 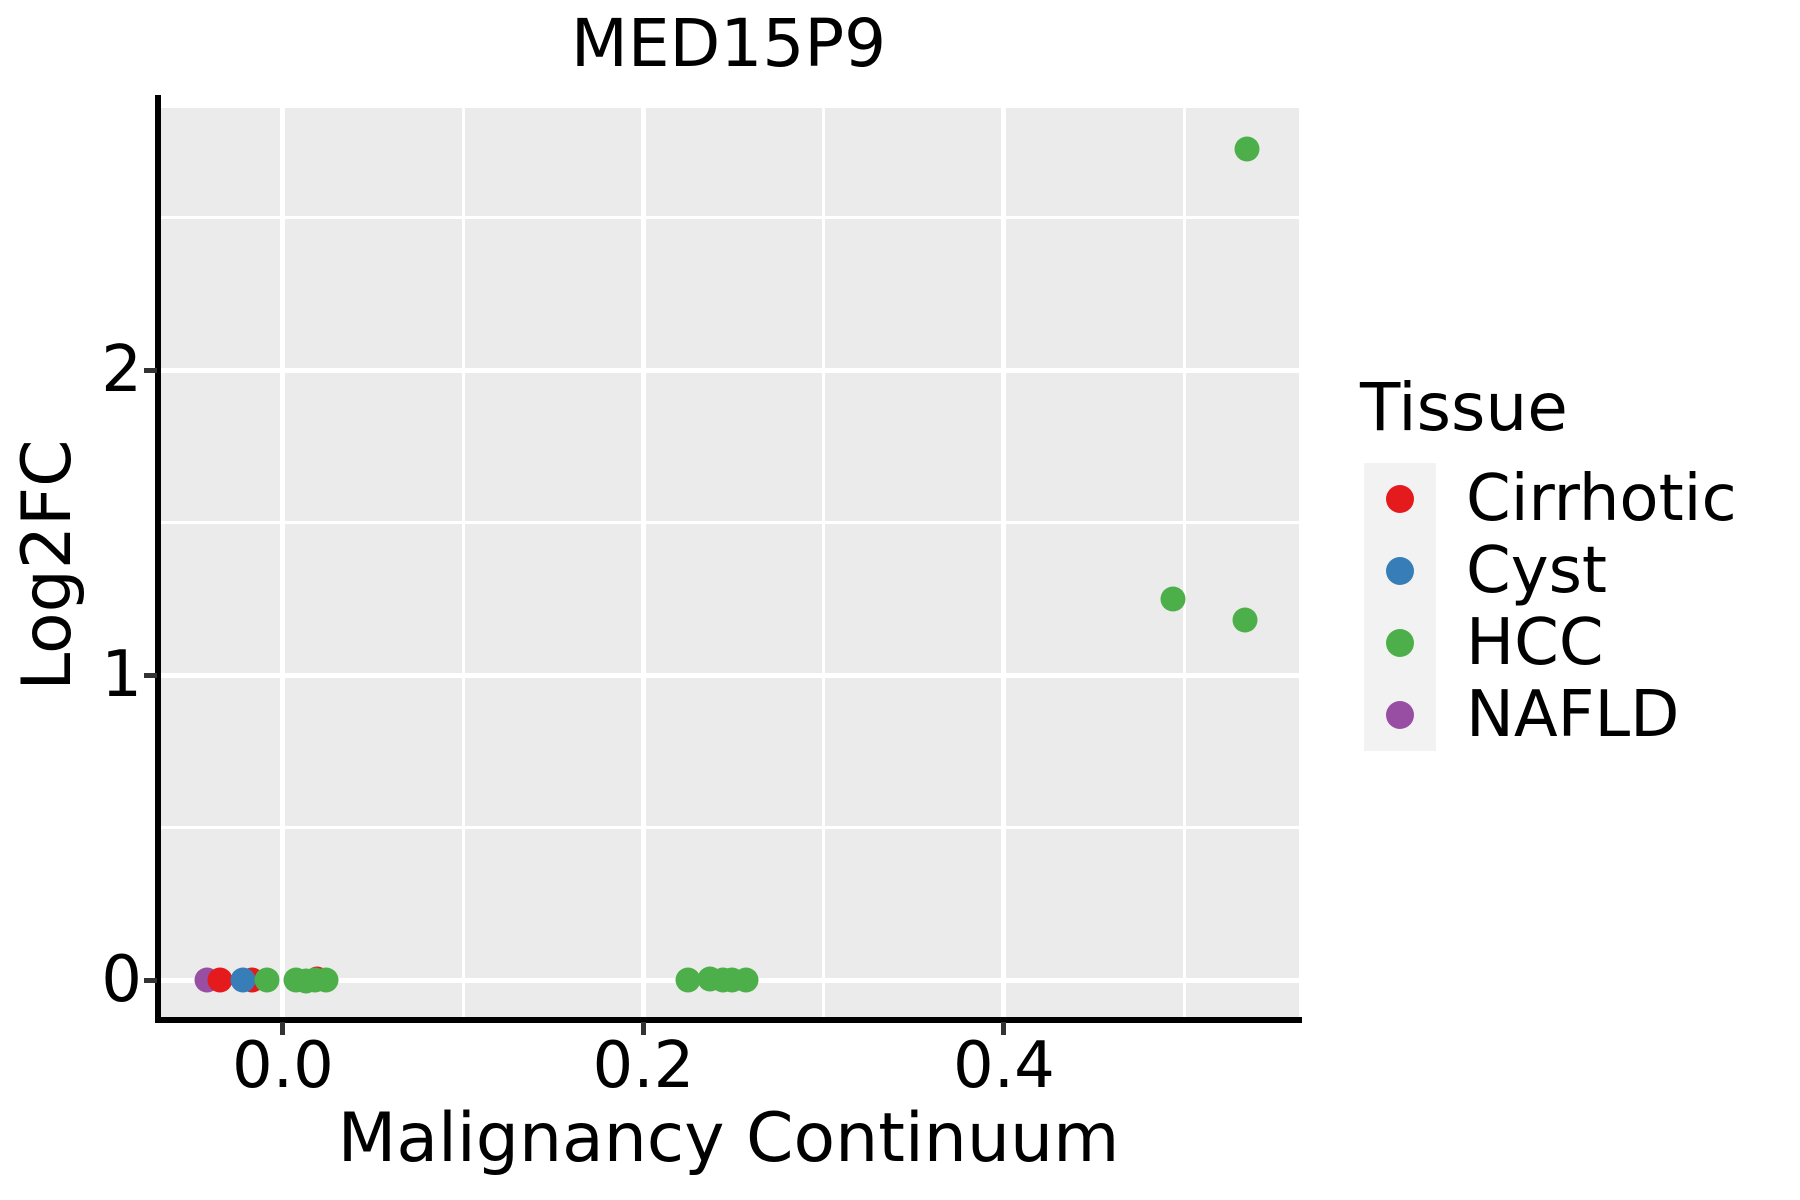 I want to click on hcc-dot-icon, so click(x=1400, y=643).